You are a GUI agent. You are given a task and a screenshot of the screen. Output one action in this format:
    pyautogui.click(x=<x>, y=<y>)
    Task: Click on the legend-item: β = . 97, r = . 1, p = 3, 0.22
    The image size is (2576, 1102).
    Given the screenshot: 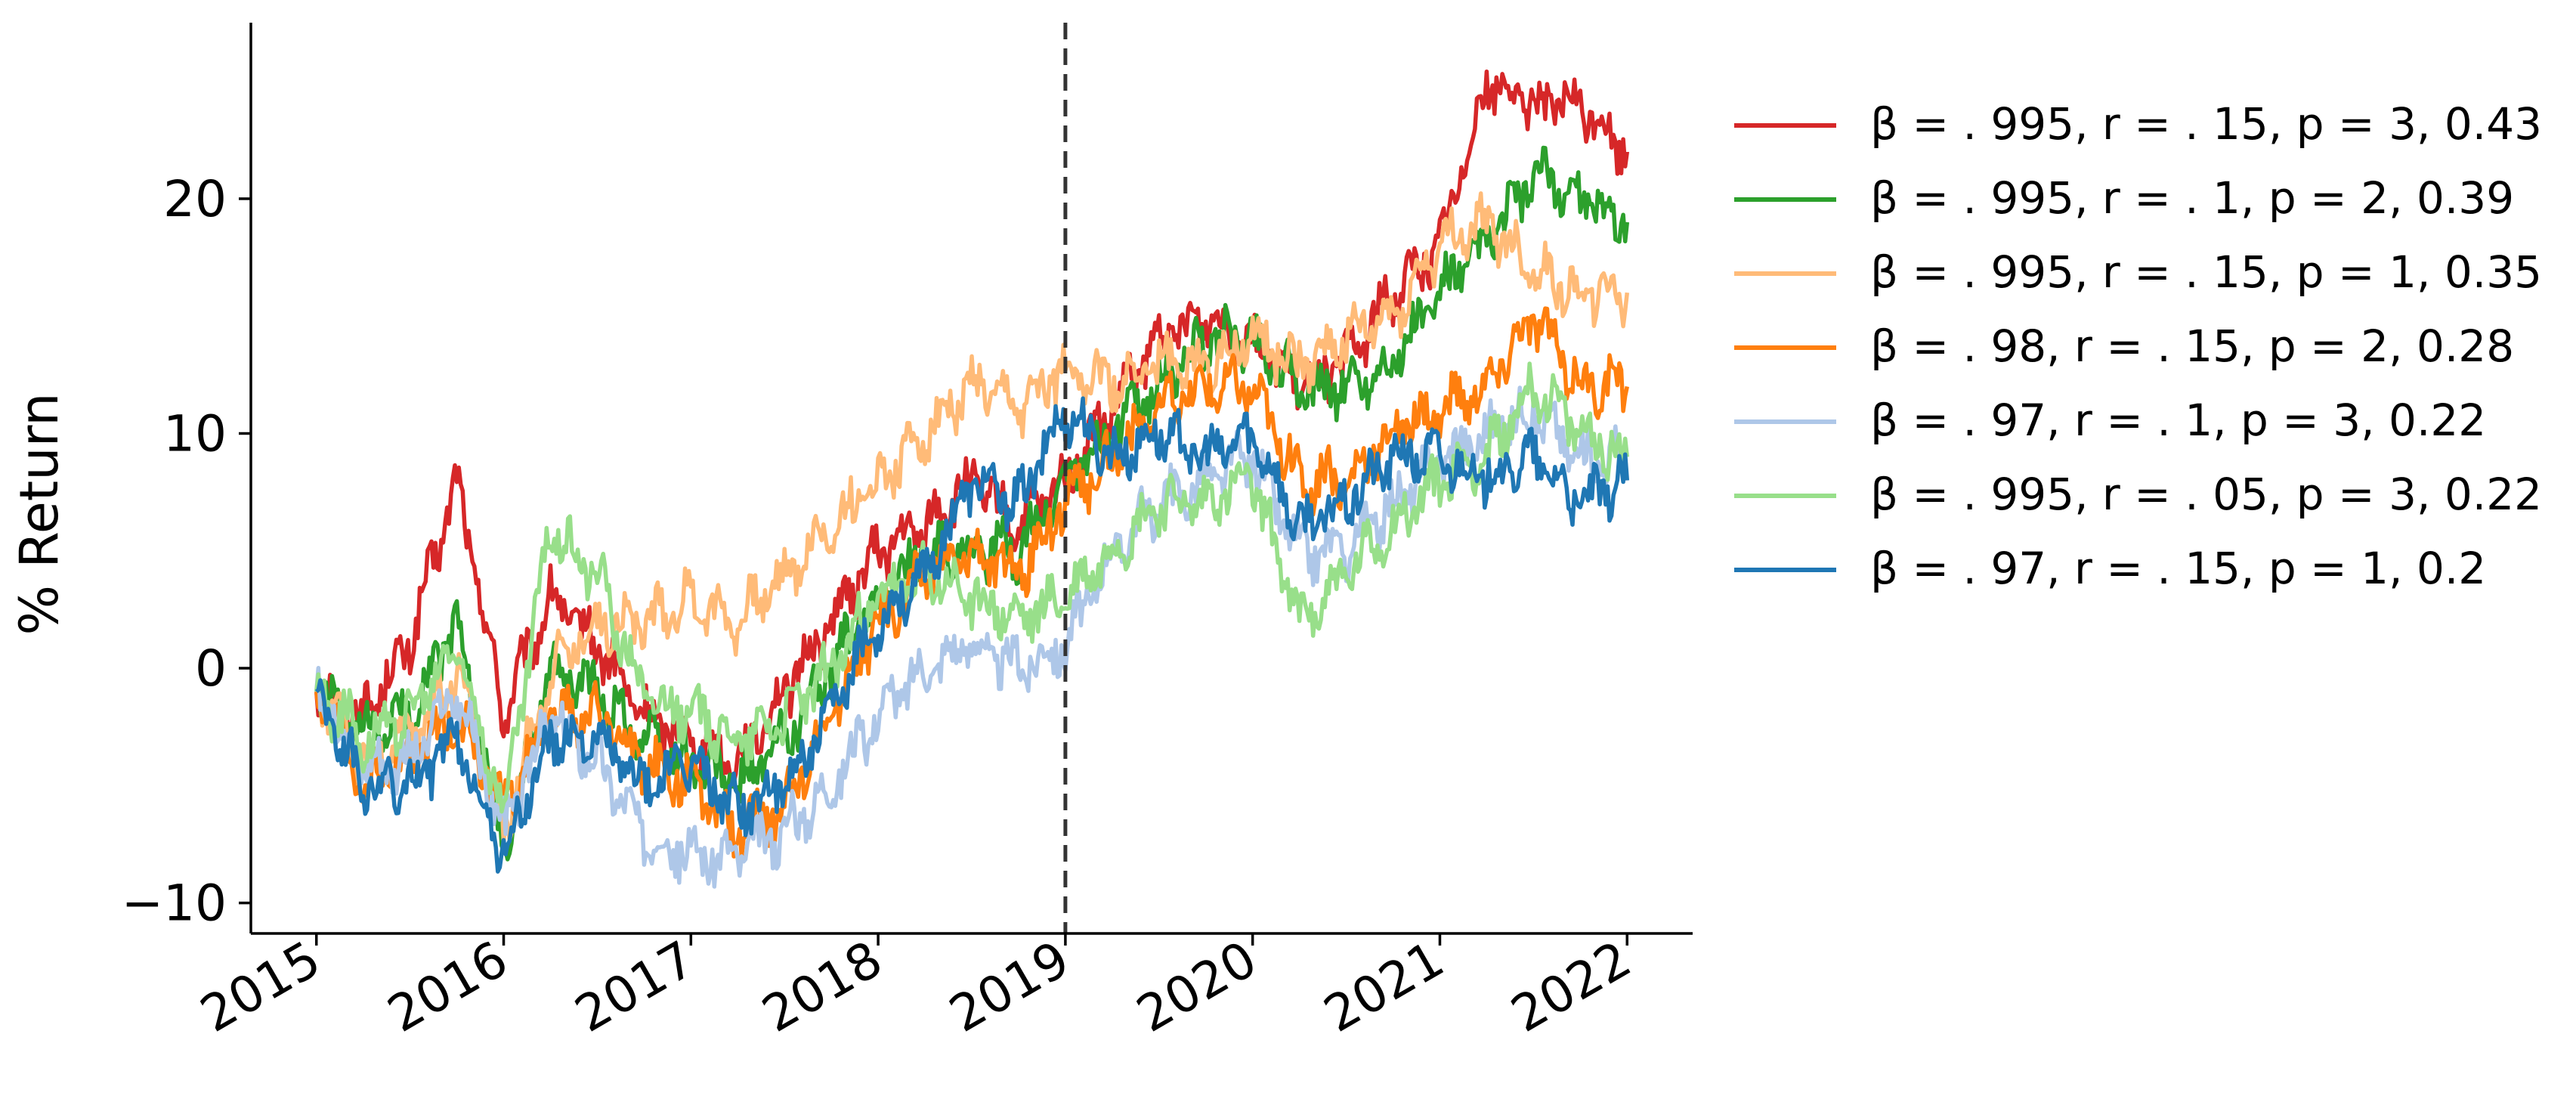 What is the action you would take?
    pyautogui.click(x=2110, y=420)
    